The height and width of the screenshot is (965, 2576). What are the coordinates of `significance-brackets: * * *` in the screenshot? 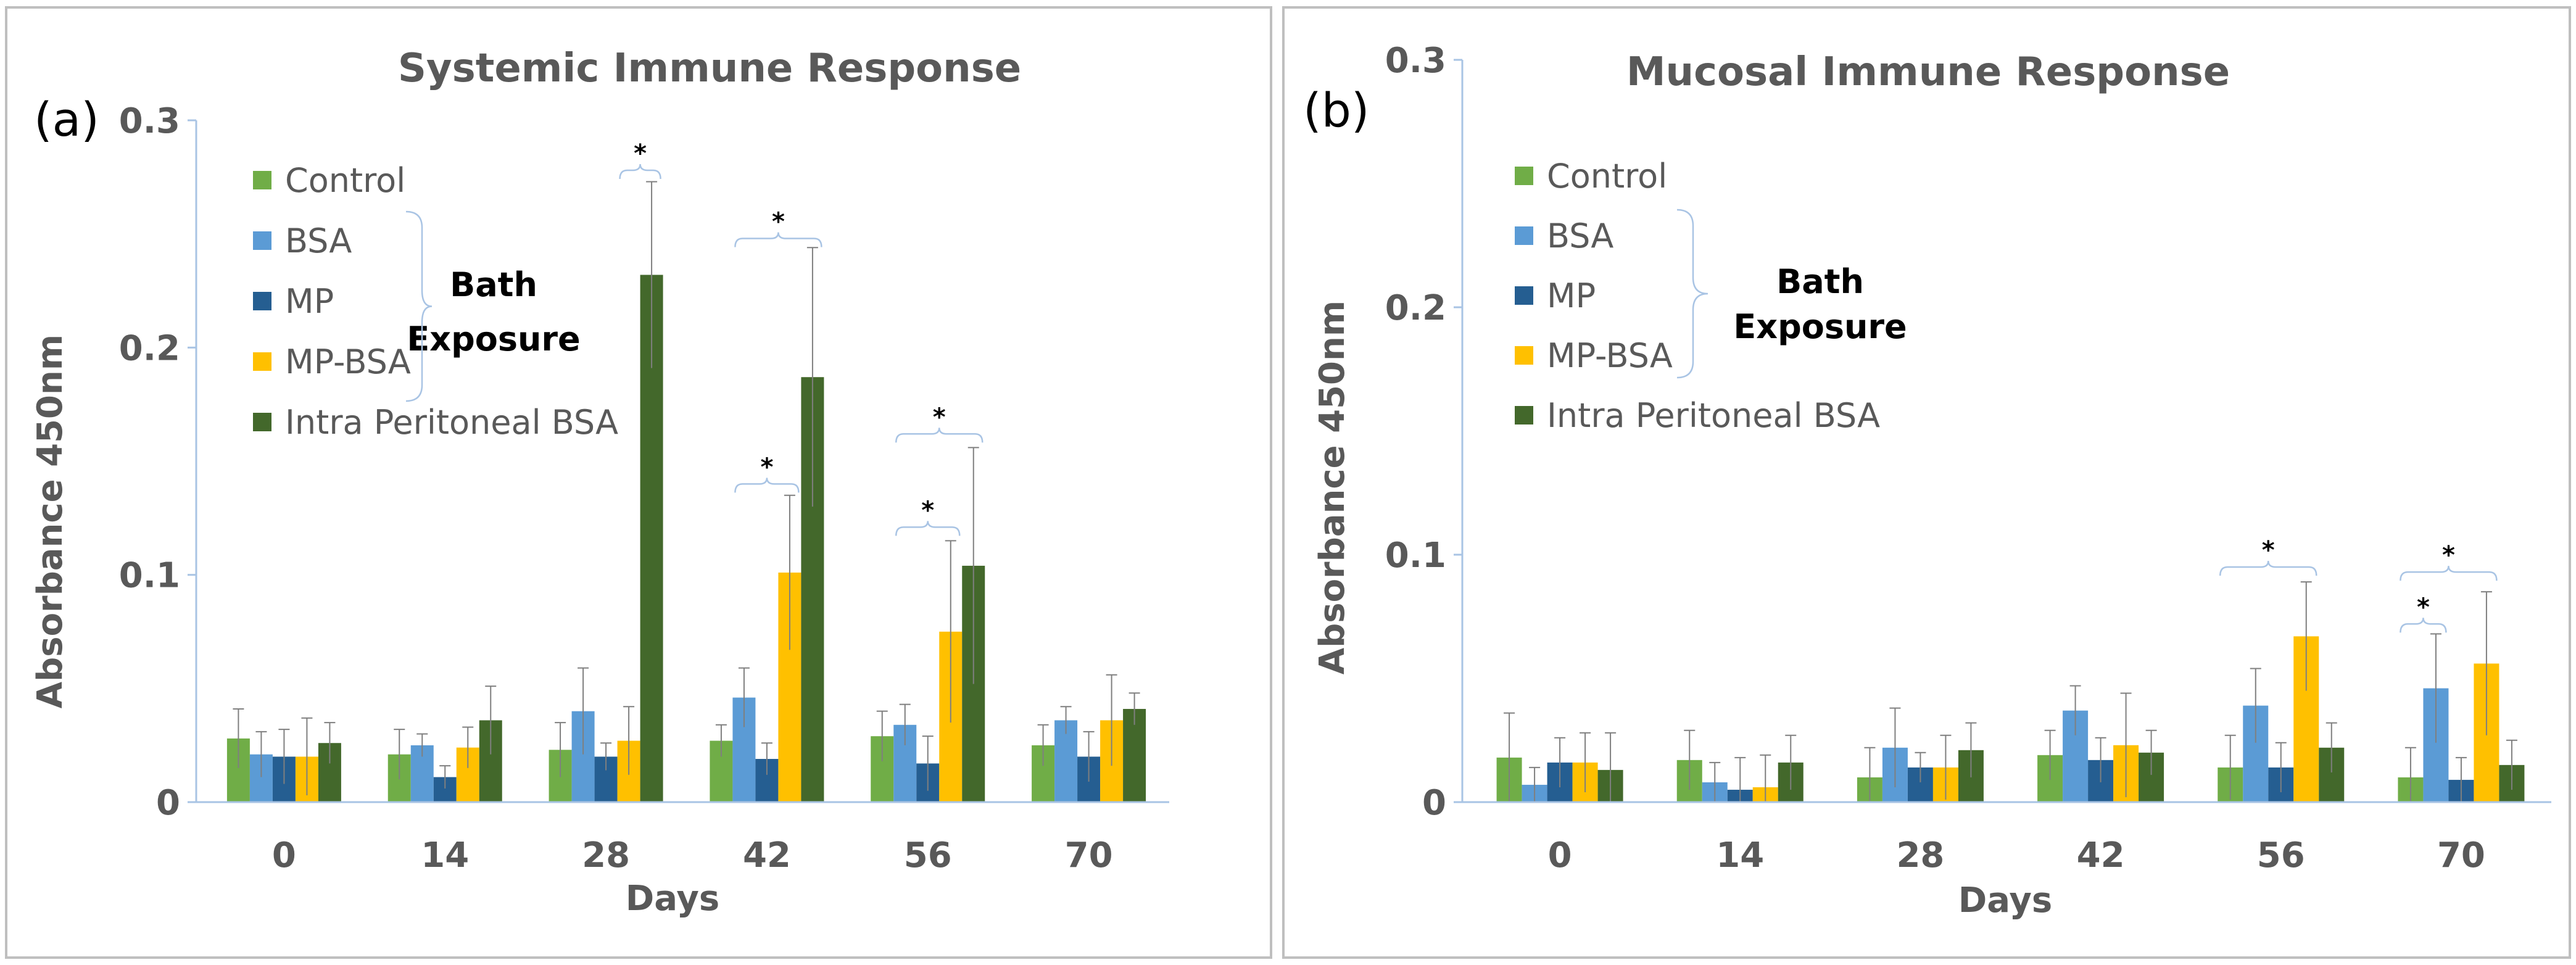 It's located at (2358, 584).